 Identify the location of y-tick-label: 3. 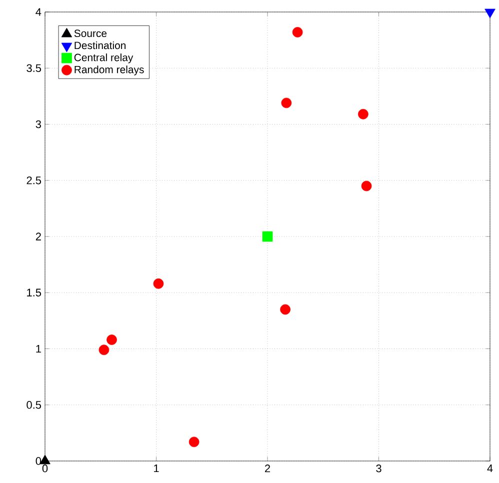
(38, 124).